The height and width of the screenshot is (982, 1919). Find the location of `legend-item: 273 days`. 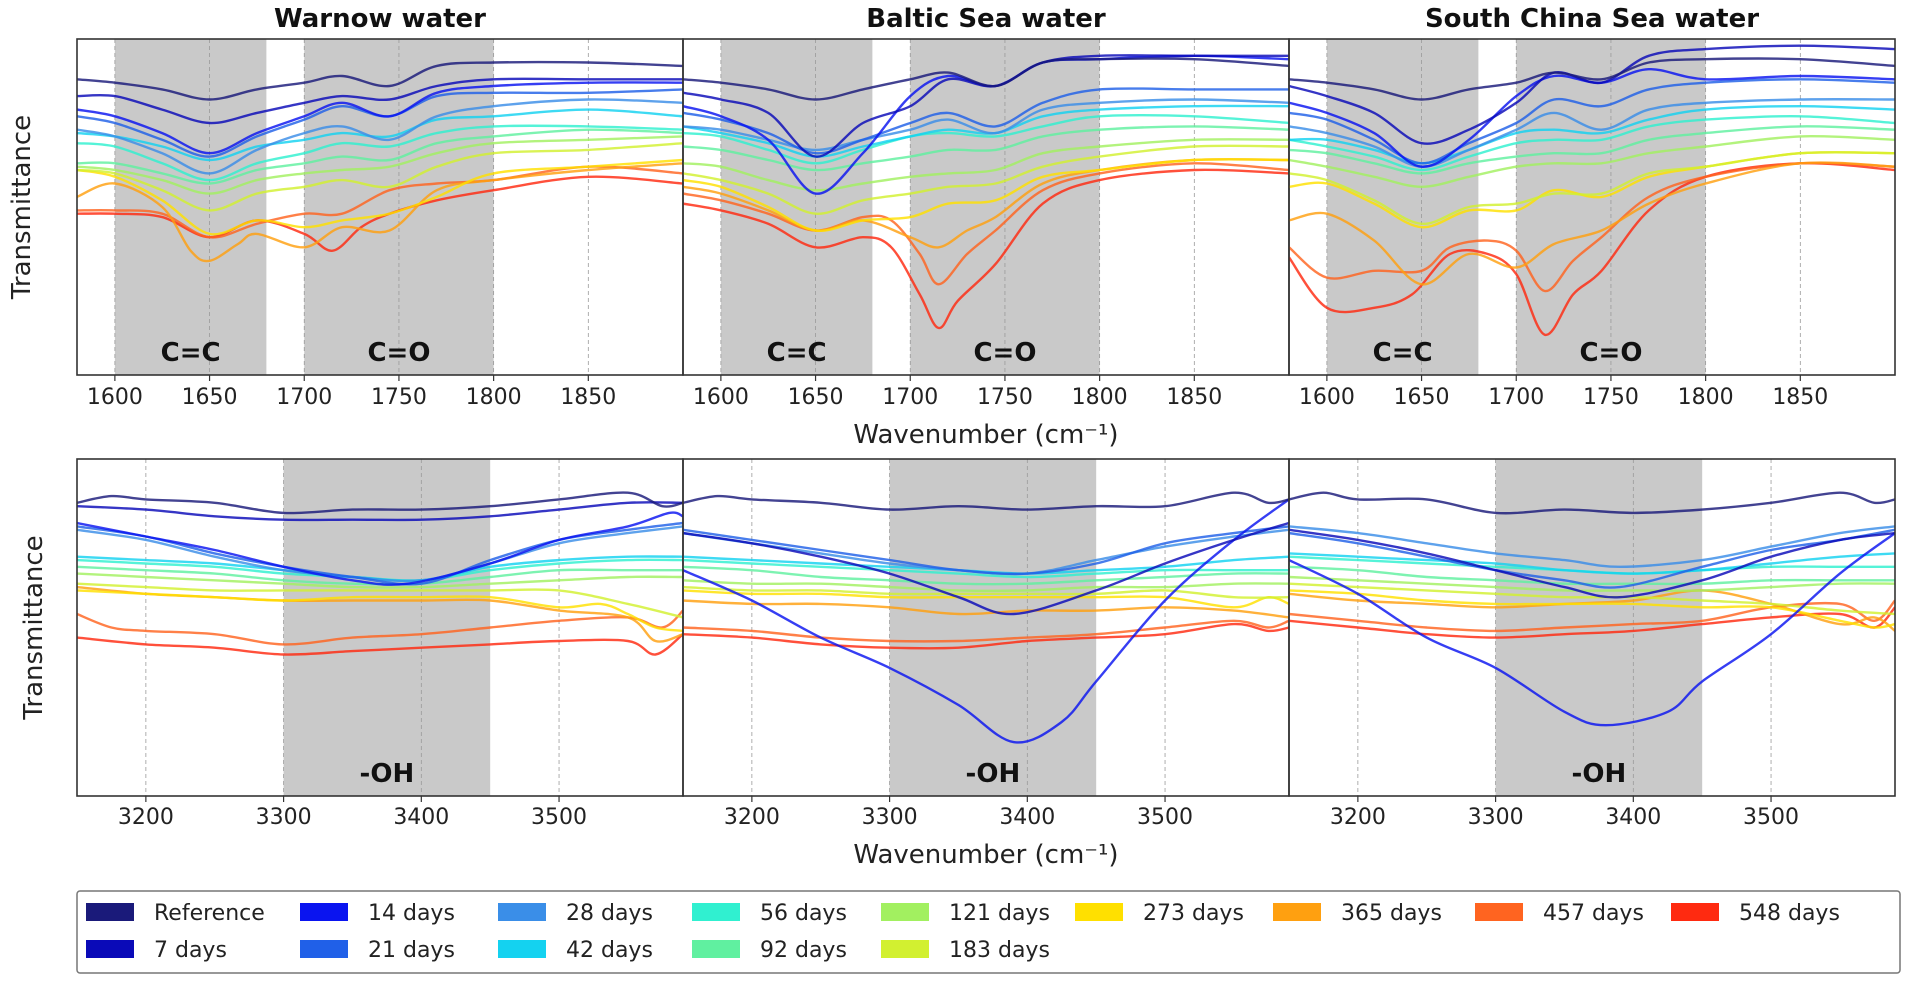

legend-item: 273 days is located at coordinates (1159, 913).